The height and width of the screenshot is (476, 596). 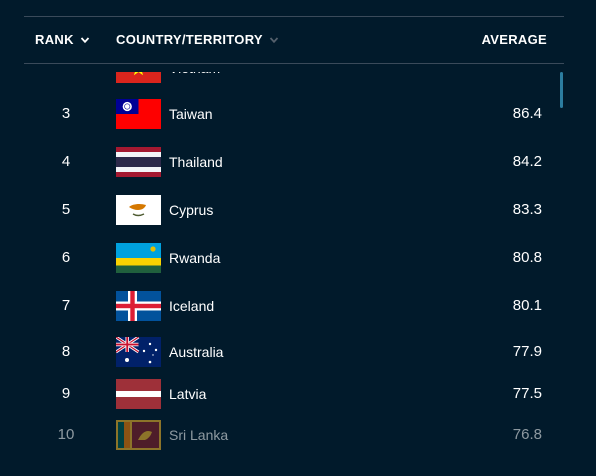 I want to click on country-name: Cyprus, so click(x=191, y=210).